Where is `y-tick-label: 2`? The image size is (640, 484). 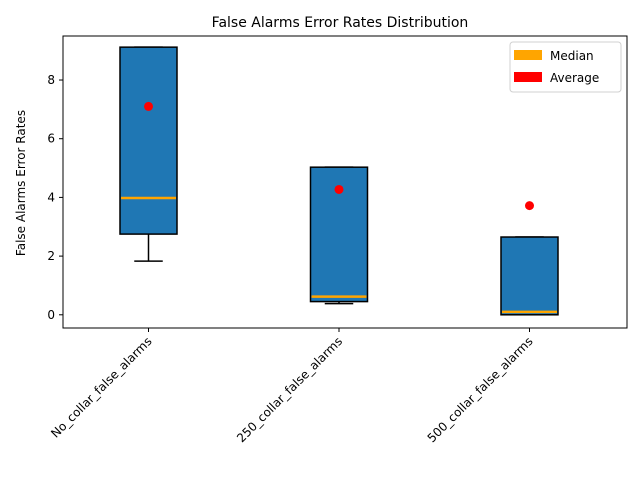 y-tick-label: 2 is located at coordinates (51, 256).